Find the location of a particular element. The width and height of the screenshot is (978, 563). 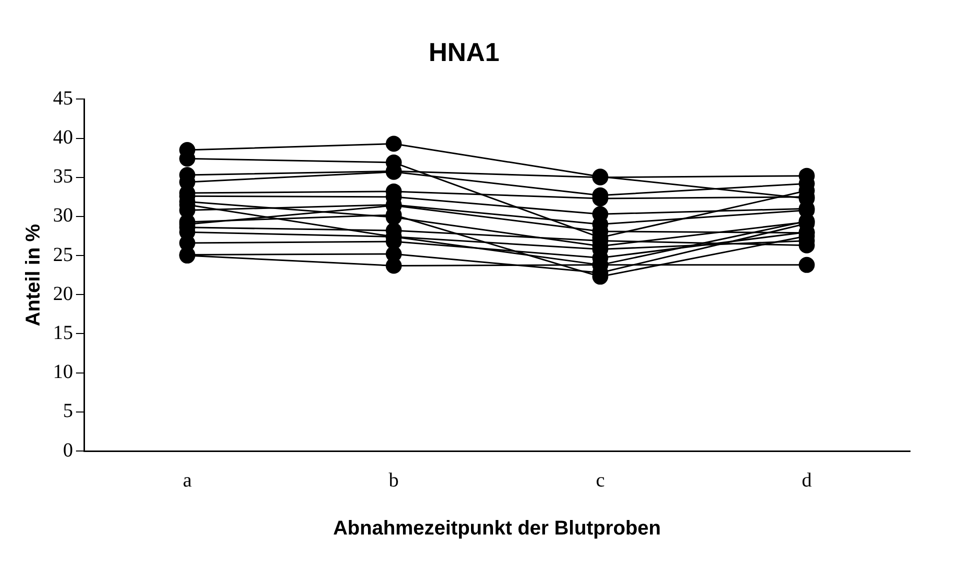

y-tick-label: 15 is located at coordinates (63, 333).